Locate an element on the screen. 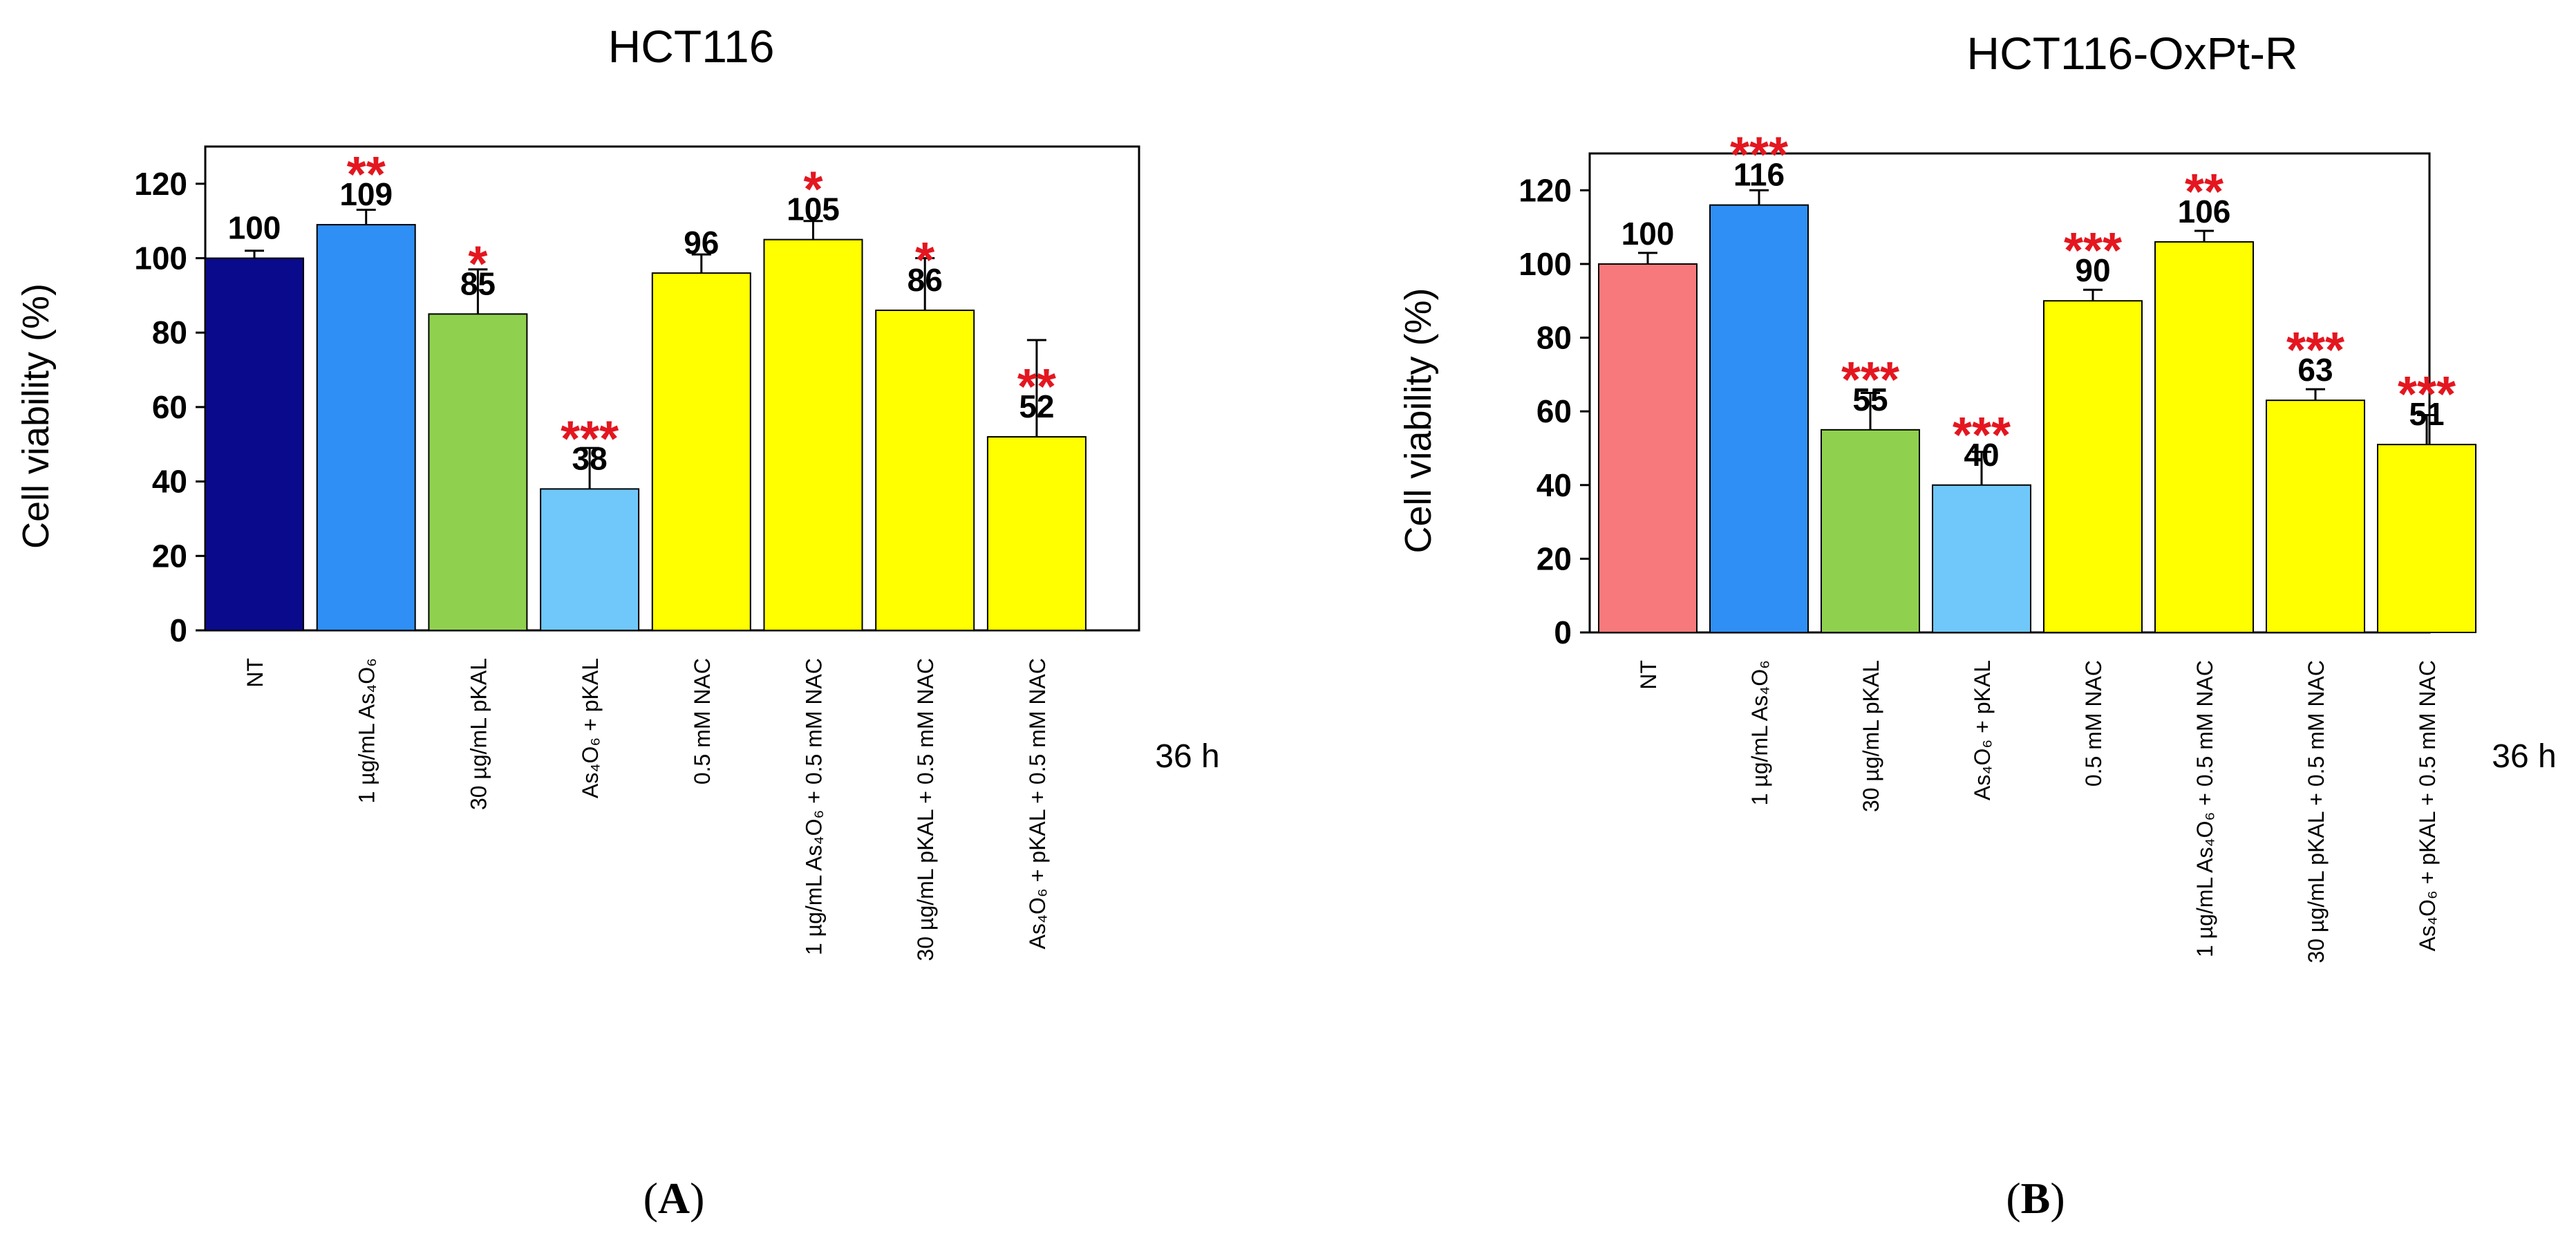 The height and width of the screenshot is (1240, 2576). data-label: 96 is located at coordinates (701, 243).